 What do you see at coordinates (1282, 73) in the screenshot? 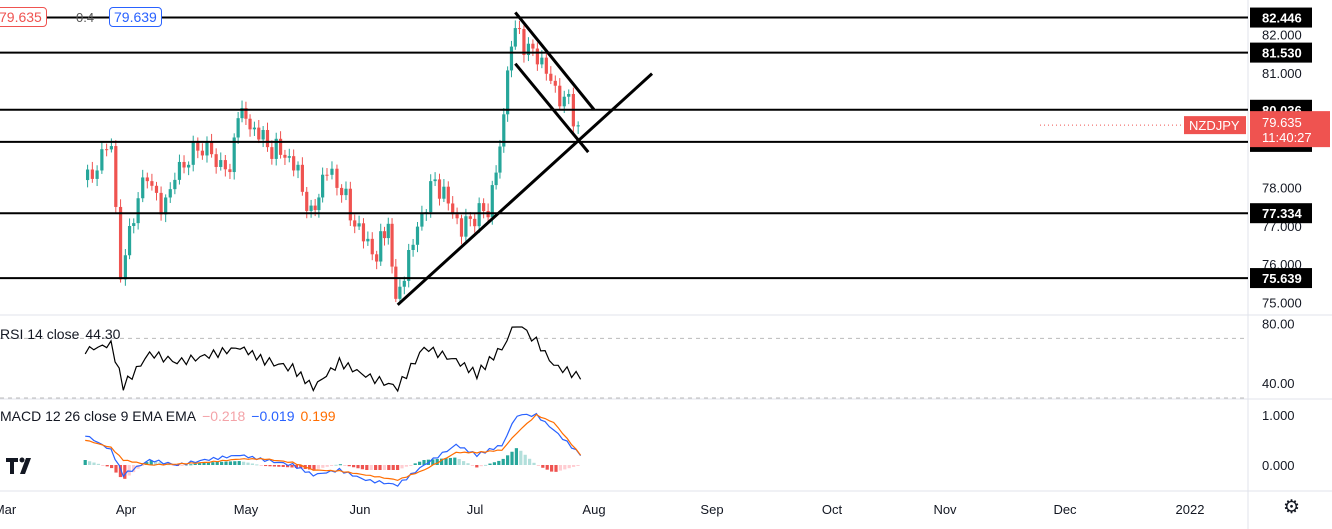
I see `price-tick-label: 81.000` at bounding box center [1282, 73].